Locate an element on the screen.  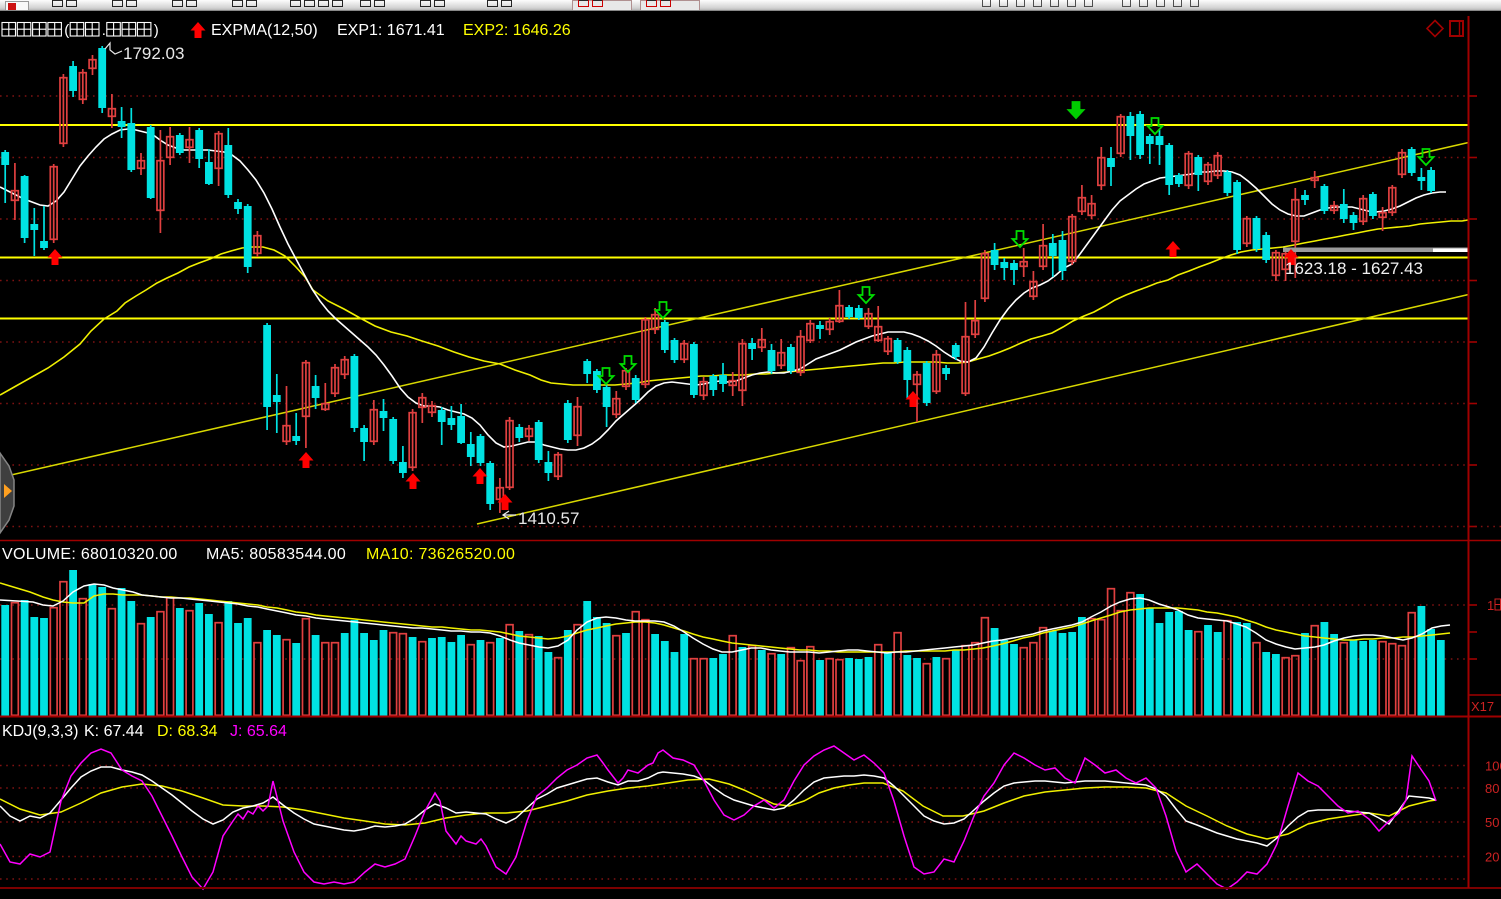
svg-text: 1 is located at coordinates (1490, 605).